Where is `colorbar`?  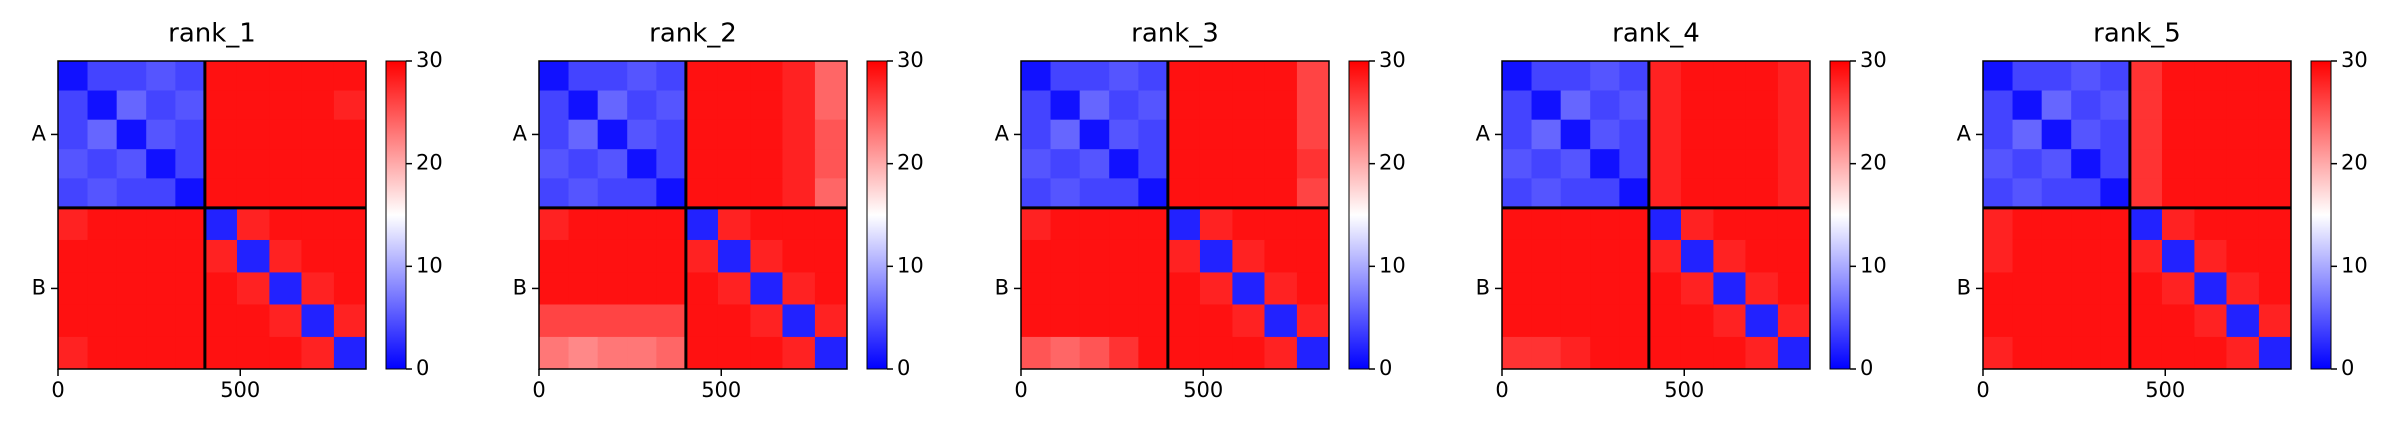
colorbar is located at coordinates (2321, 215).